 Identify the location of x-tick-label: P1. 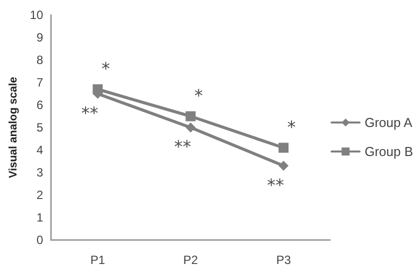
(98, 260).